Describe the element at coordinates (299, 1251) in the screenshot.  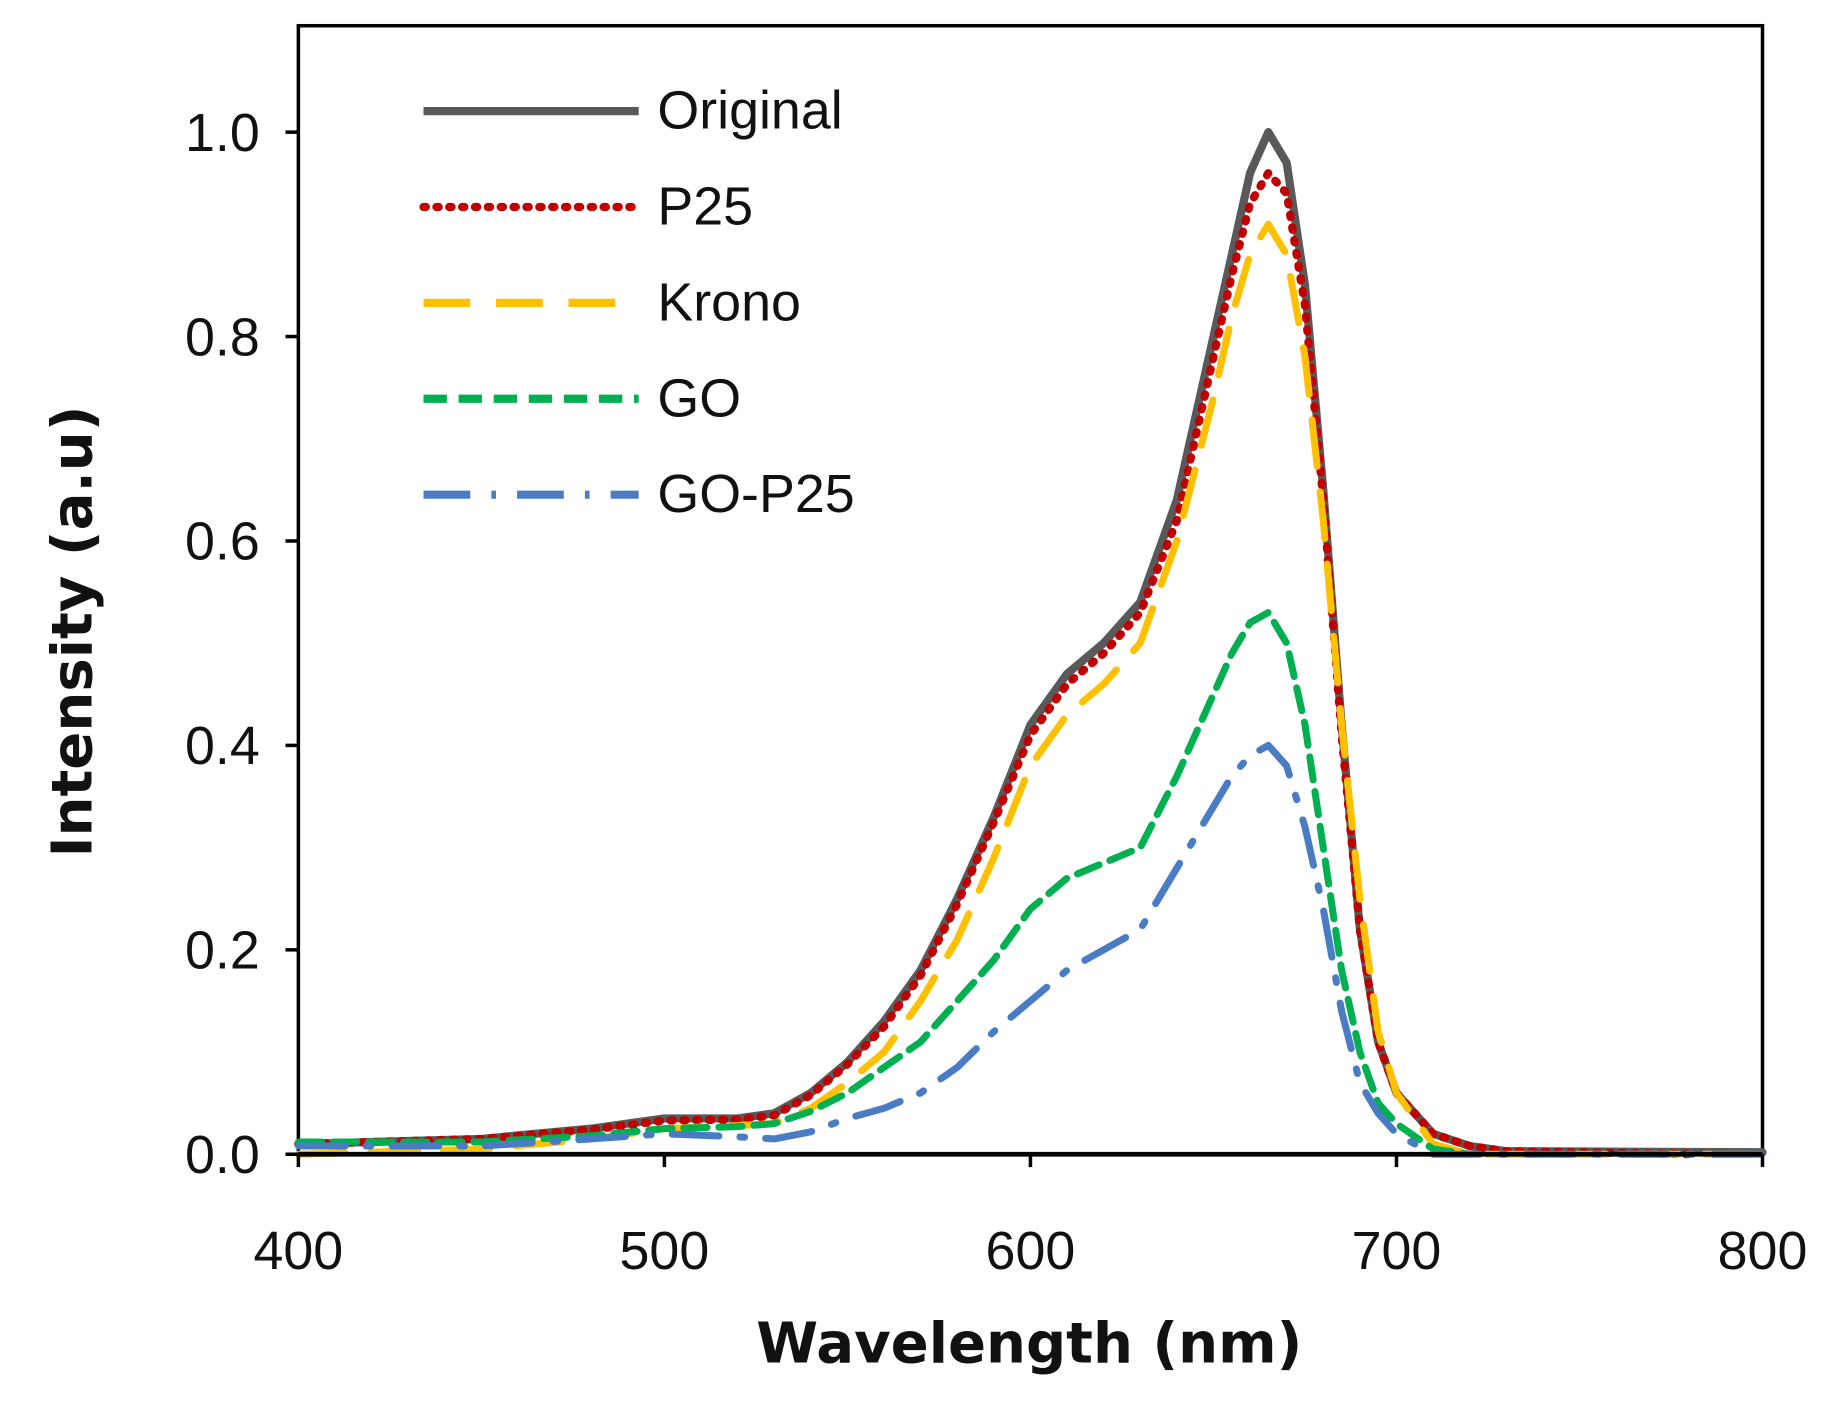
I see `x-tick-label: 400` at that location.